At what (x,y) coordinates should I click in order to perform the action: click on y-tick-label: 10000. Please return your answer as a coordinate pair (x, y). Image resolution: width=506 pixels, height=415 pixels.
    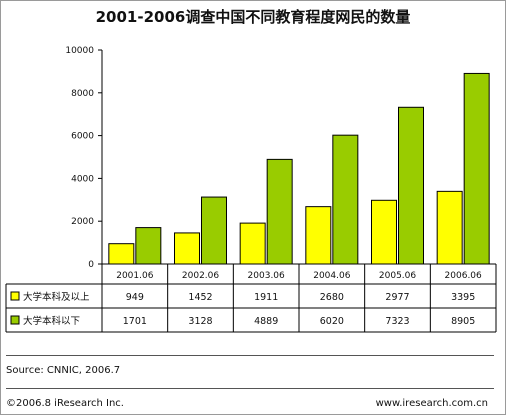
    Looking at the image, I should click on (79, 51).